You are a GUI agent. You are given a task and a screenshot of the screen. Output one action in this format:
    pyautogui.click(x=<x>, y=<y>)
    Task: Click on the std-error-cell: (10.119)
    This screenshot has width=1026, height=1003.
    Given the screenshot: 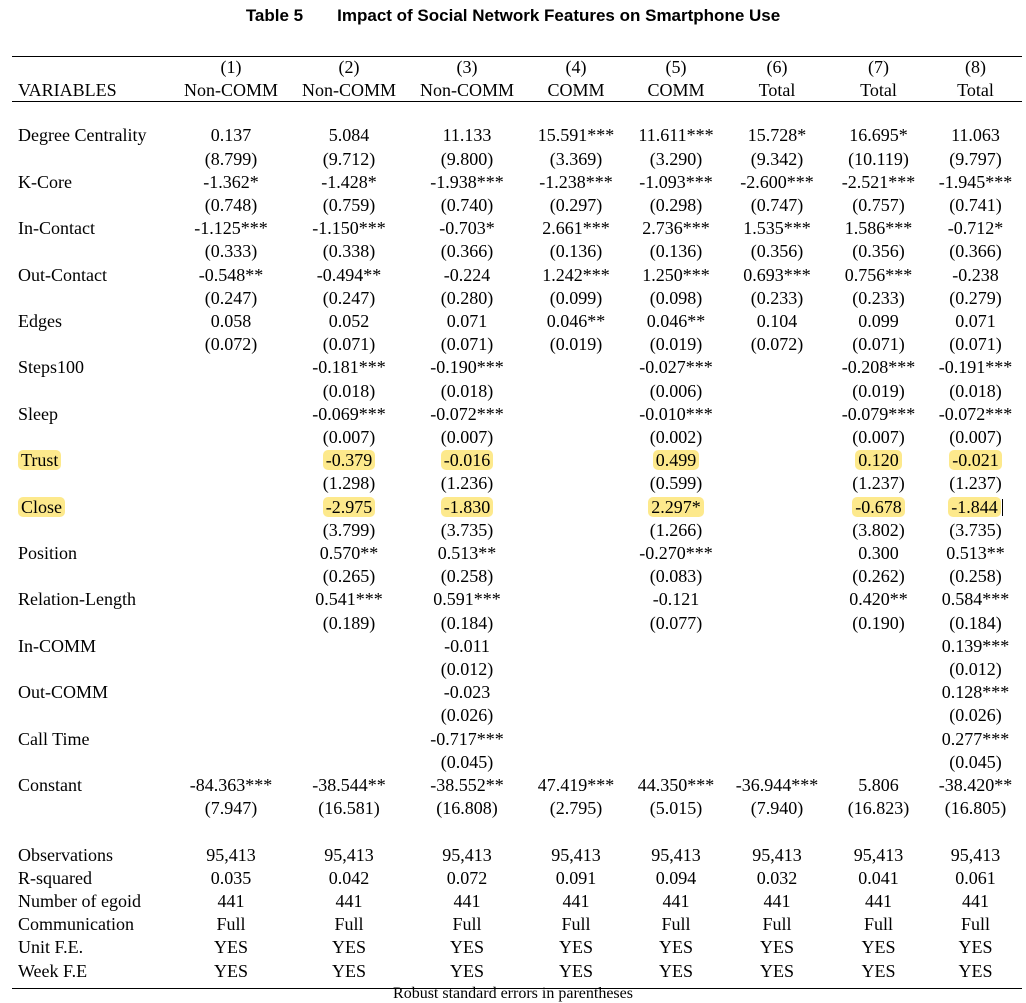 What is the action you would take?
    pyautogui.click(x=878, y=158)
    